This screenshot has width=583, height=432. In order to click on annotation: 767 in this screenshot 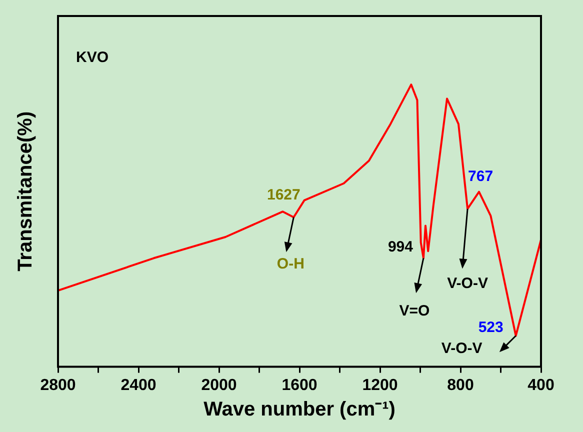, I will do `click(481, 176)`.